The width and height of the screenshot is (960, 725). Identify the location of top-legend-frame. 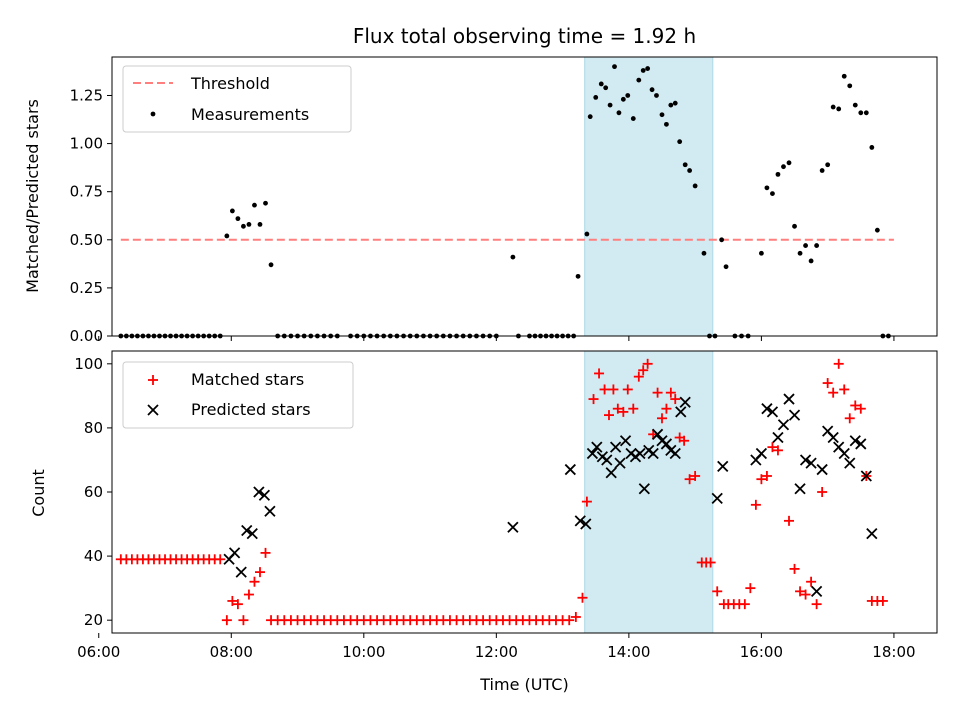
(237, 99).